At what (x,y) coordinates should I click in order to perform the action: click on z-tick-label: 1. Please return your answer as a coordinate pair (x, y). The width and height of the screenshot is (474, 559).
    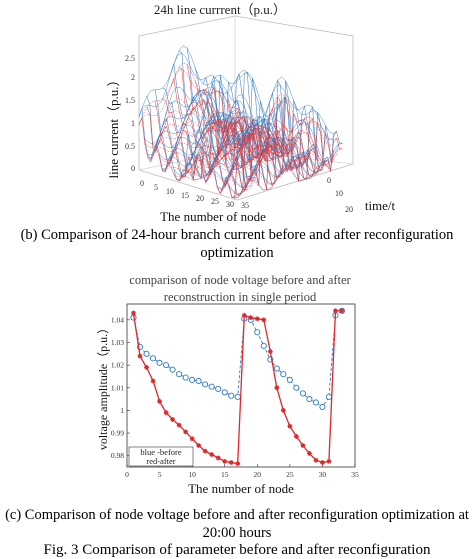
    Looking at the image, I should click on (133, 123).